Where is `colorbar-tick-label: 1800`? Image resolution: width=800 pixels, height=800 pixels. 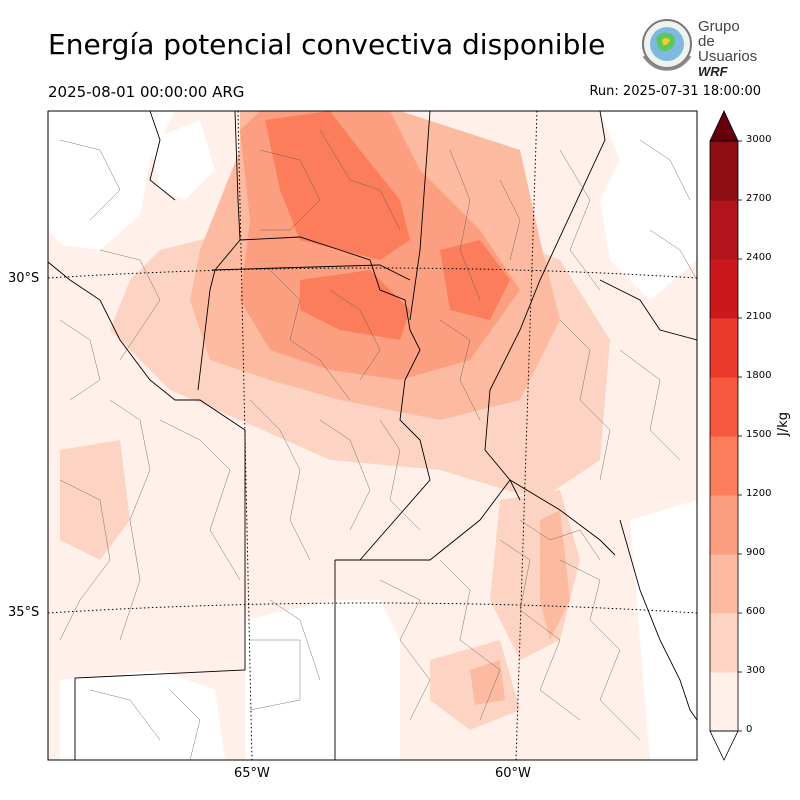
colorbar-tick-label: 1800 is located at coordinates (759, 375).